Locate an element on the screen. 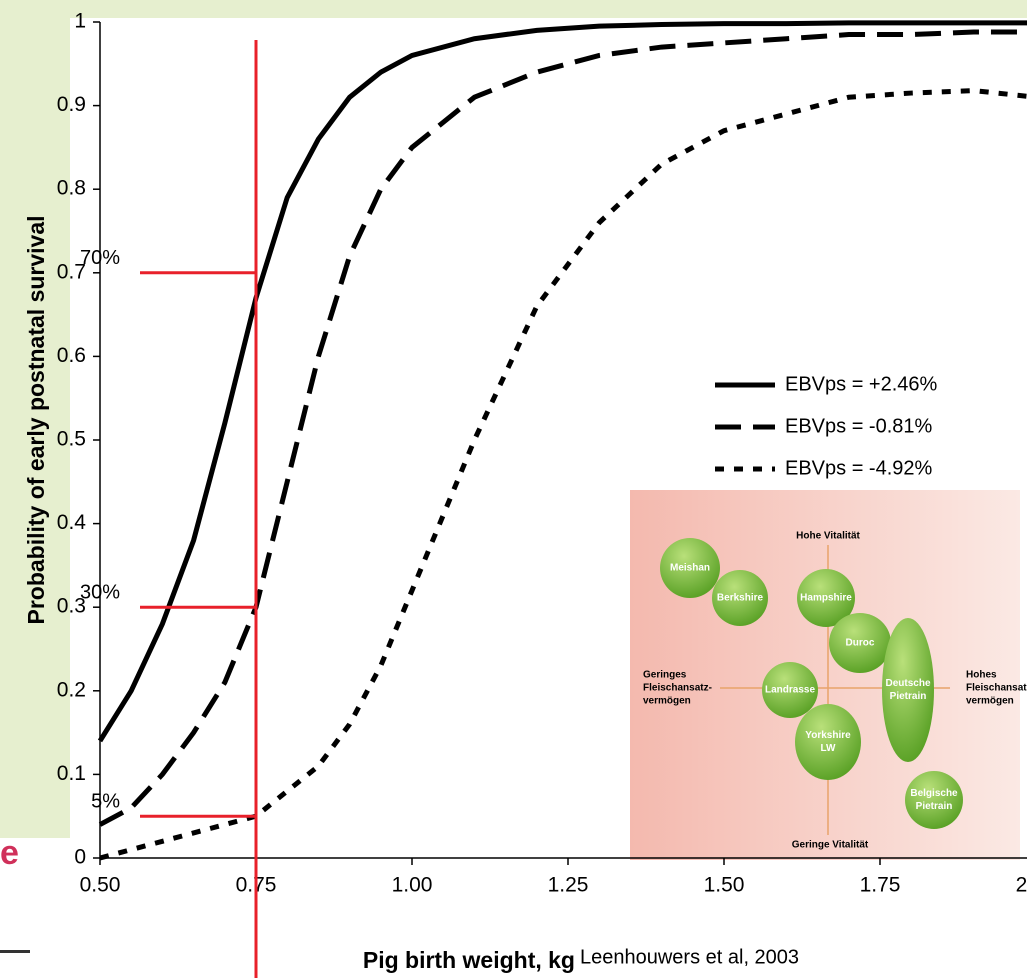 The image size is (1027, 978). x-tick-label: 0.50 is located at coordinates (100, 885).